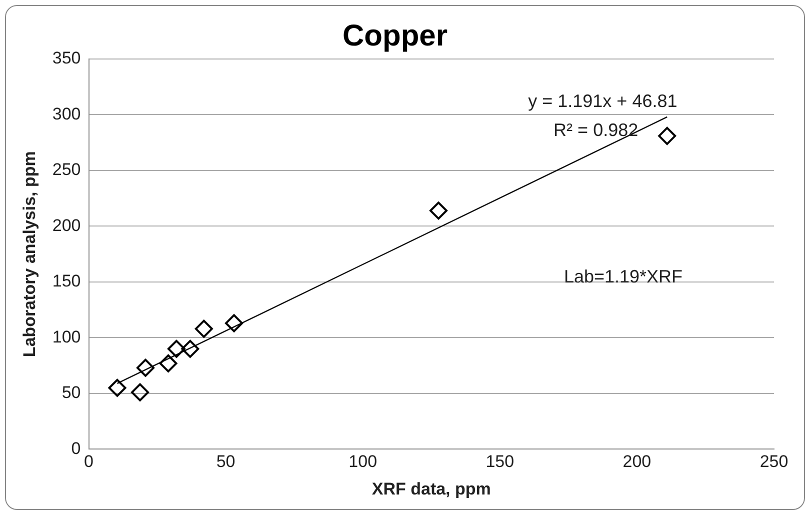 This screenshot has height=515, width=810. Describe the element at coordinates (395, 35) in the screenshot. I see `chart-title: Copper` at that location.